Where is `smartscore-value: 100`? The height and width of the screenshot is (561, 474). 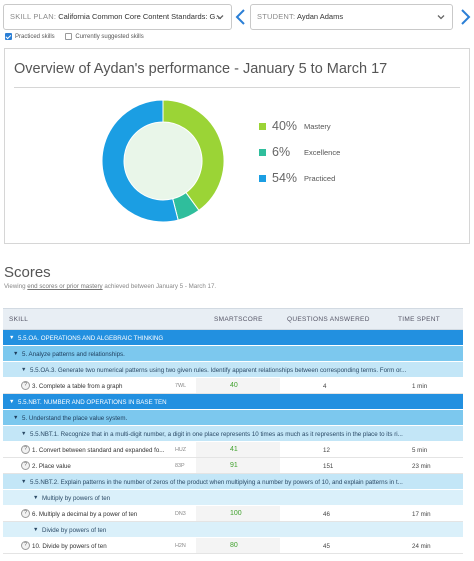 smartscore-value: 100 is located at coordinates (236, 513).